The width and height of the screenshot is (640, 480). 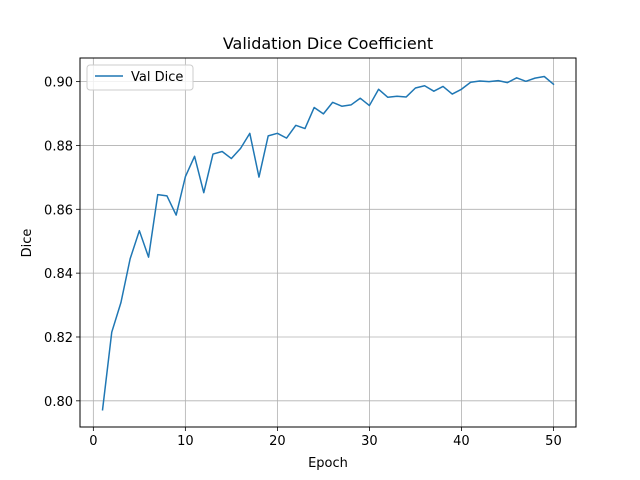 What do you see at coordinates (58, 402) in the screenshot?
I see `y-tick-label: 0.80` at bounding box center [58, 402].